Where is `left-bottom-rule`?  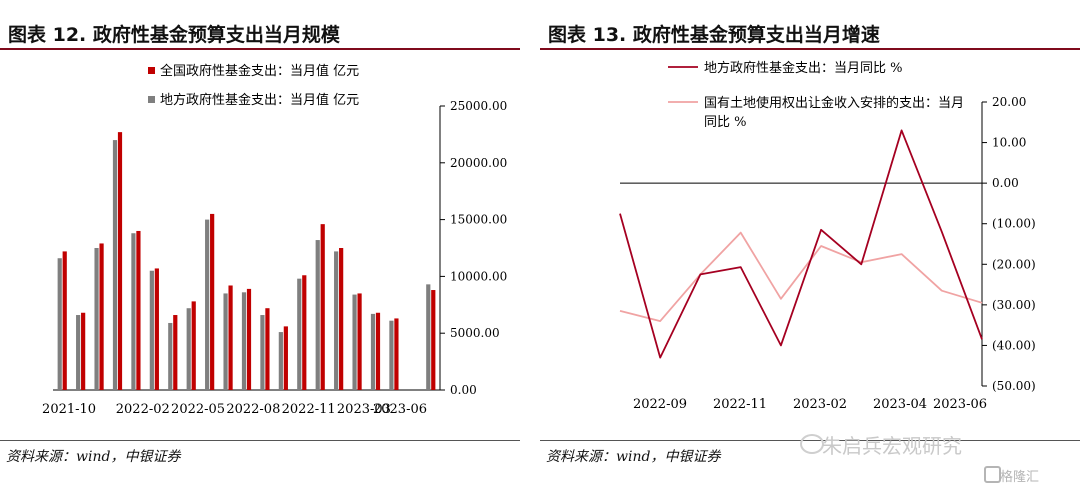
left-bottom-rule is located at coordinates (260, 440).